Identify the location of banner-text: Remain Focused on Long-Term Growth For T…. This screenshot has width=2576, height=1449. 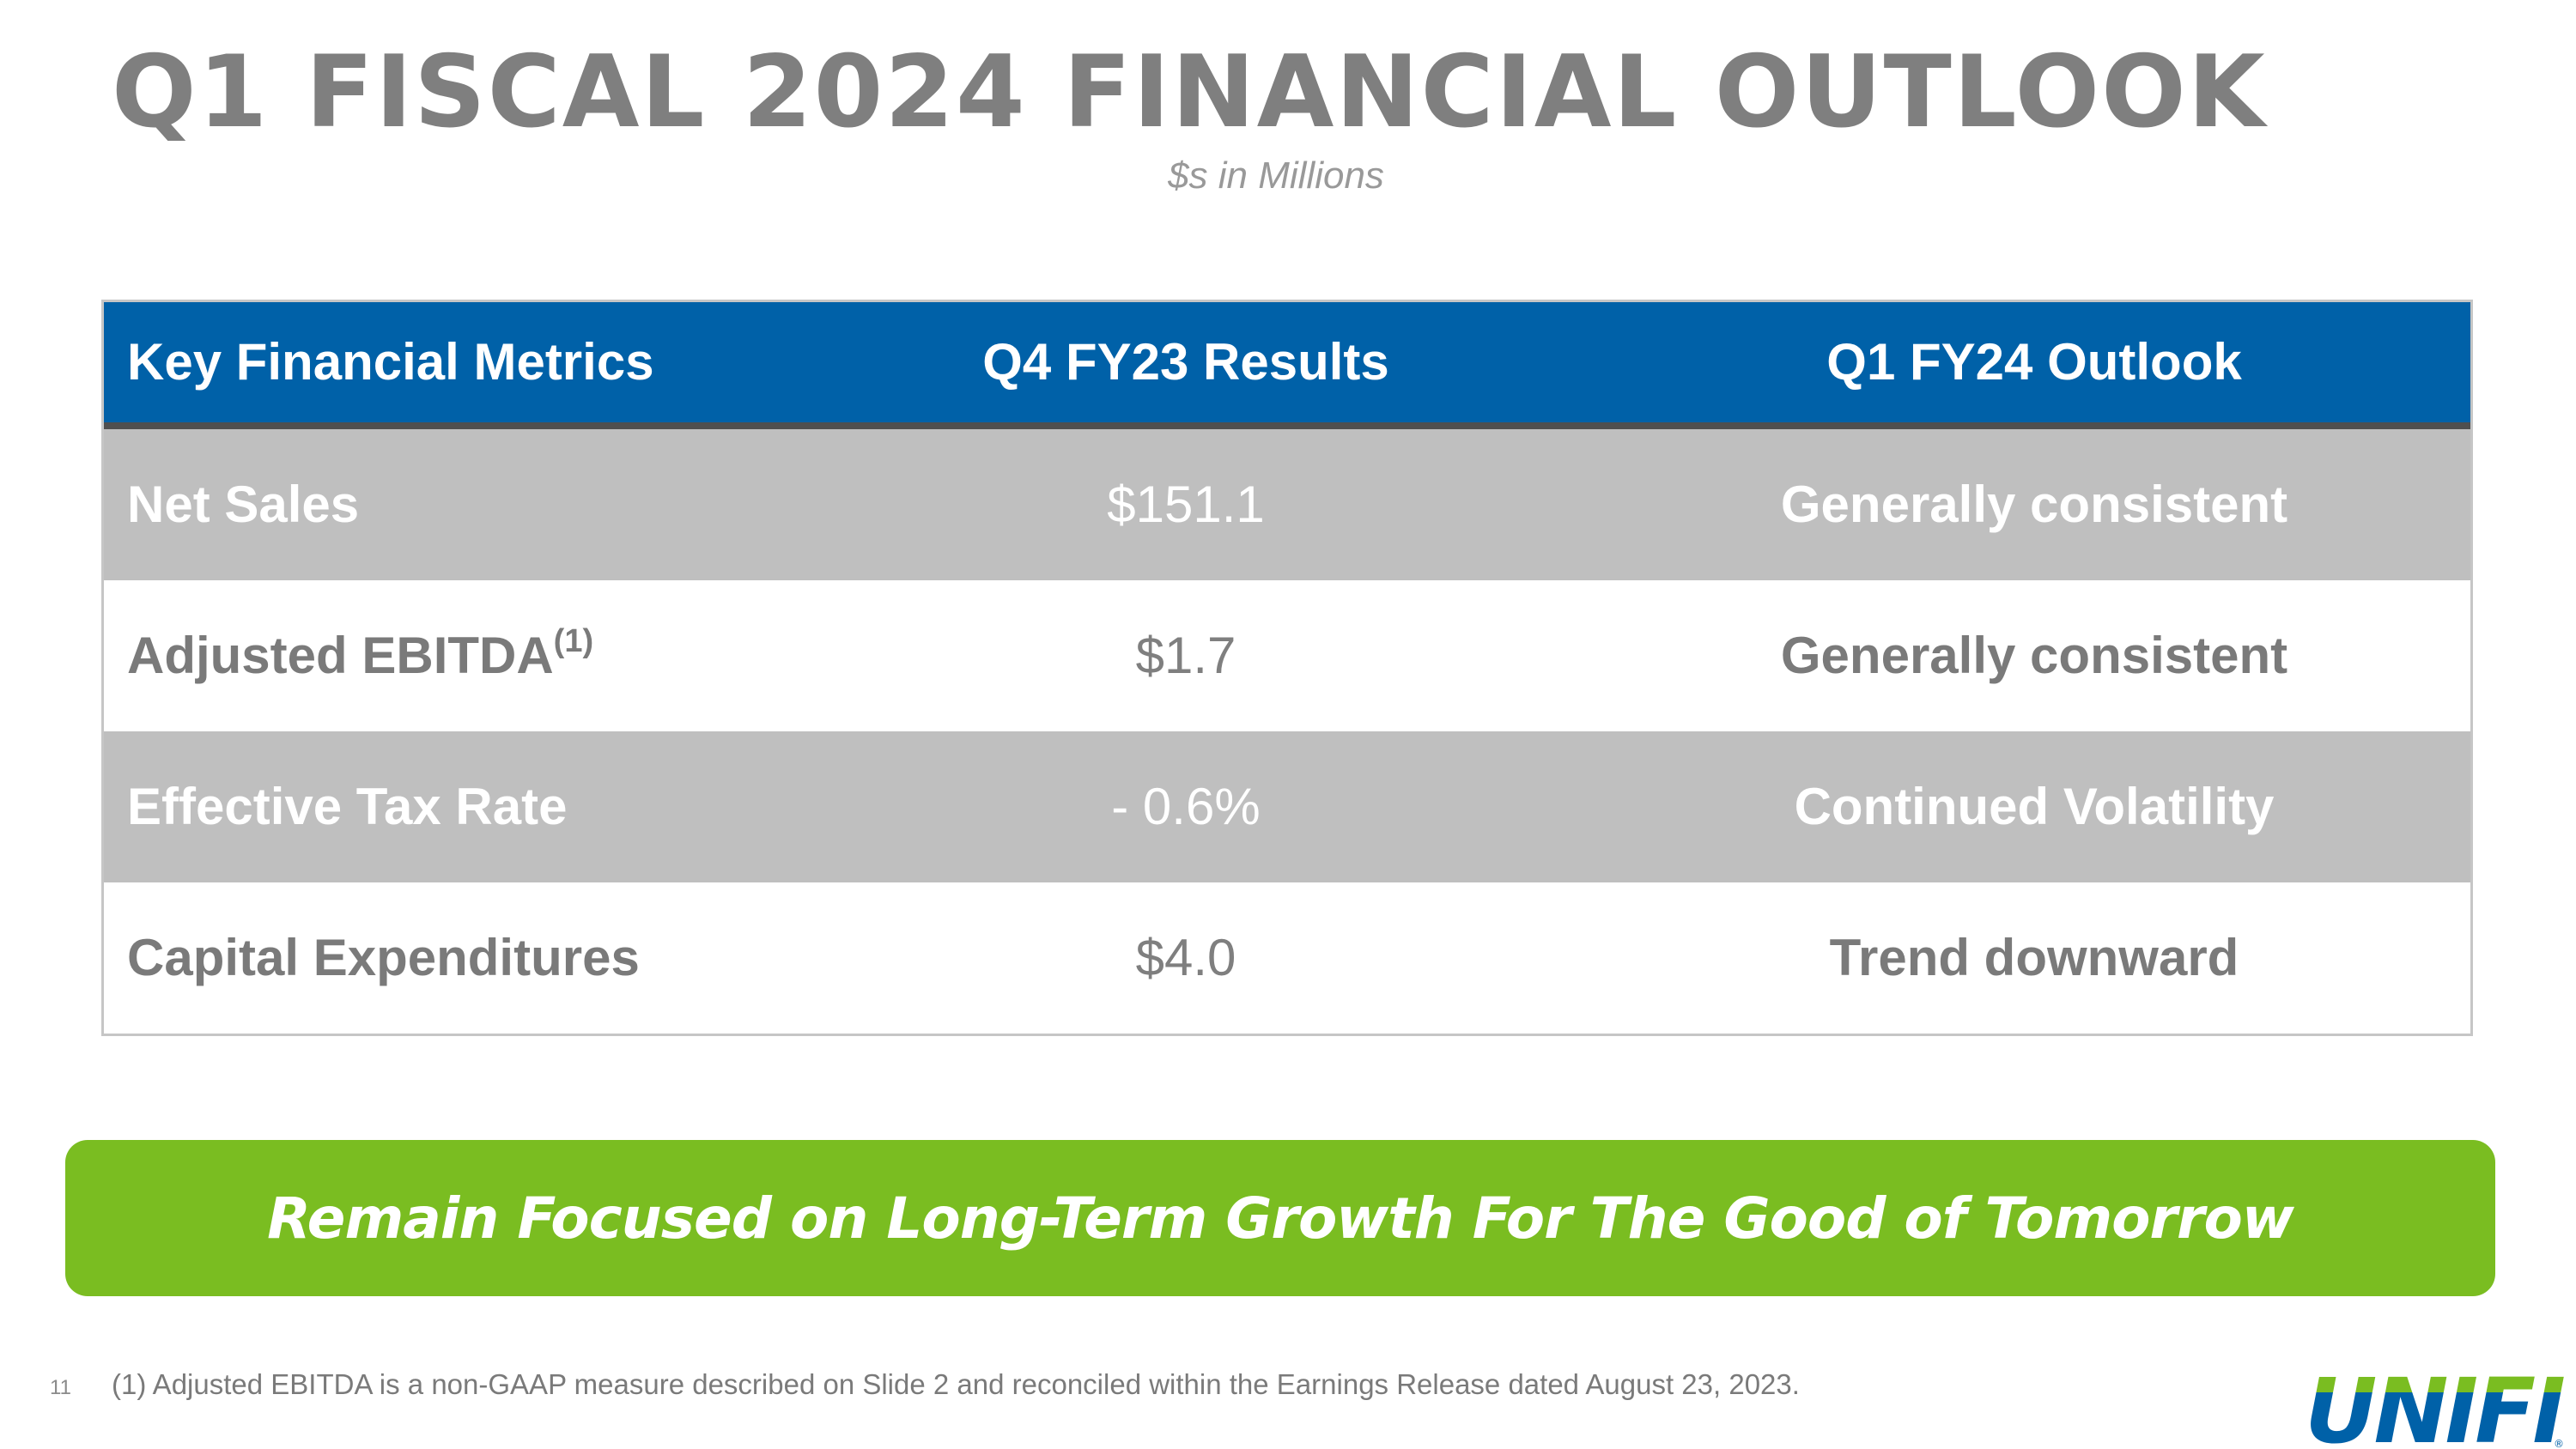
(1280, 1218).